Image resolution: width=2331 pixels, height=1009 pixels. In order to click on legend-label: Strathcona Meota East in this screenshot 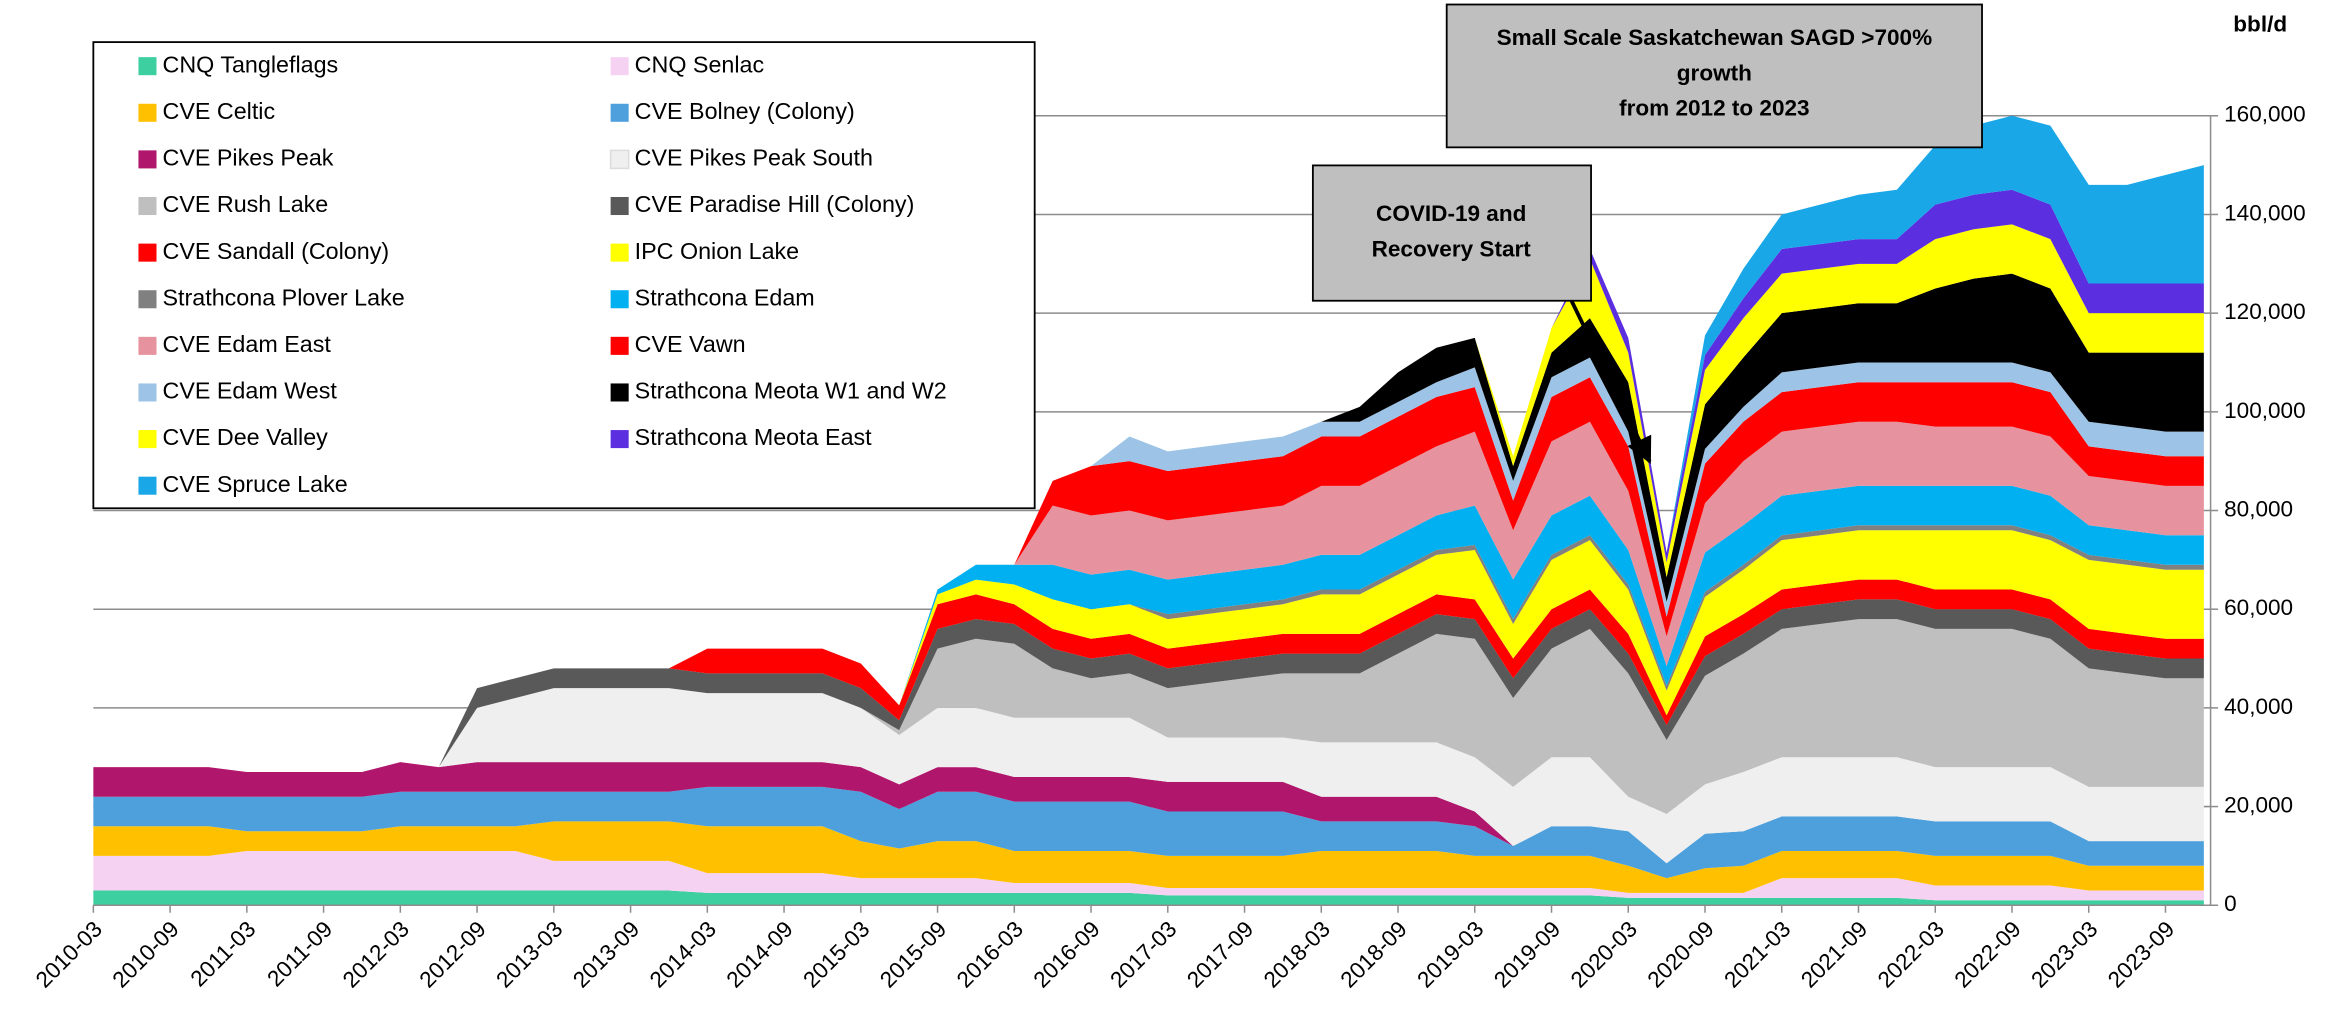, I will do `click(754, 437)`.